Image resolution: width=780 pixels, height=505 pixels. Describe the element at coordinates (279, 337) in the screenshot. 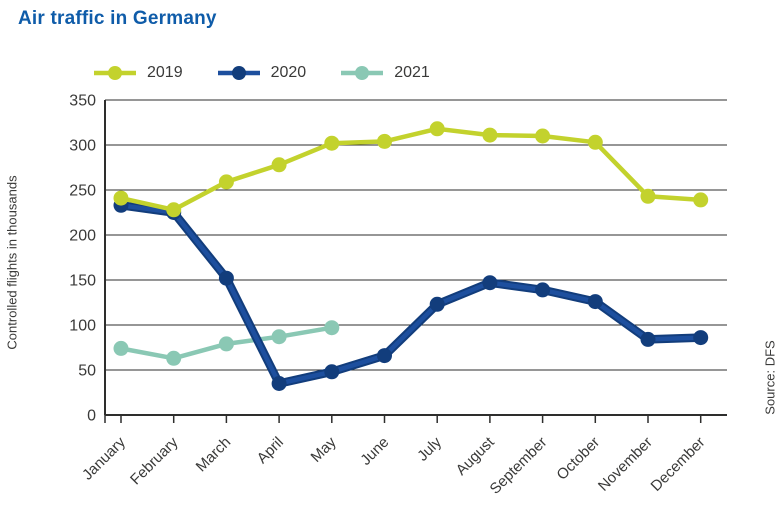

I see `data-point-2021-april` at that location.